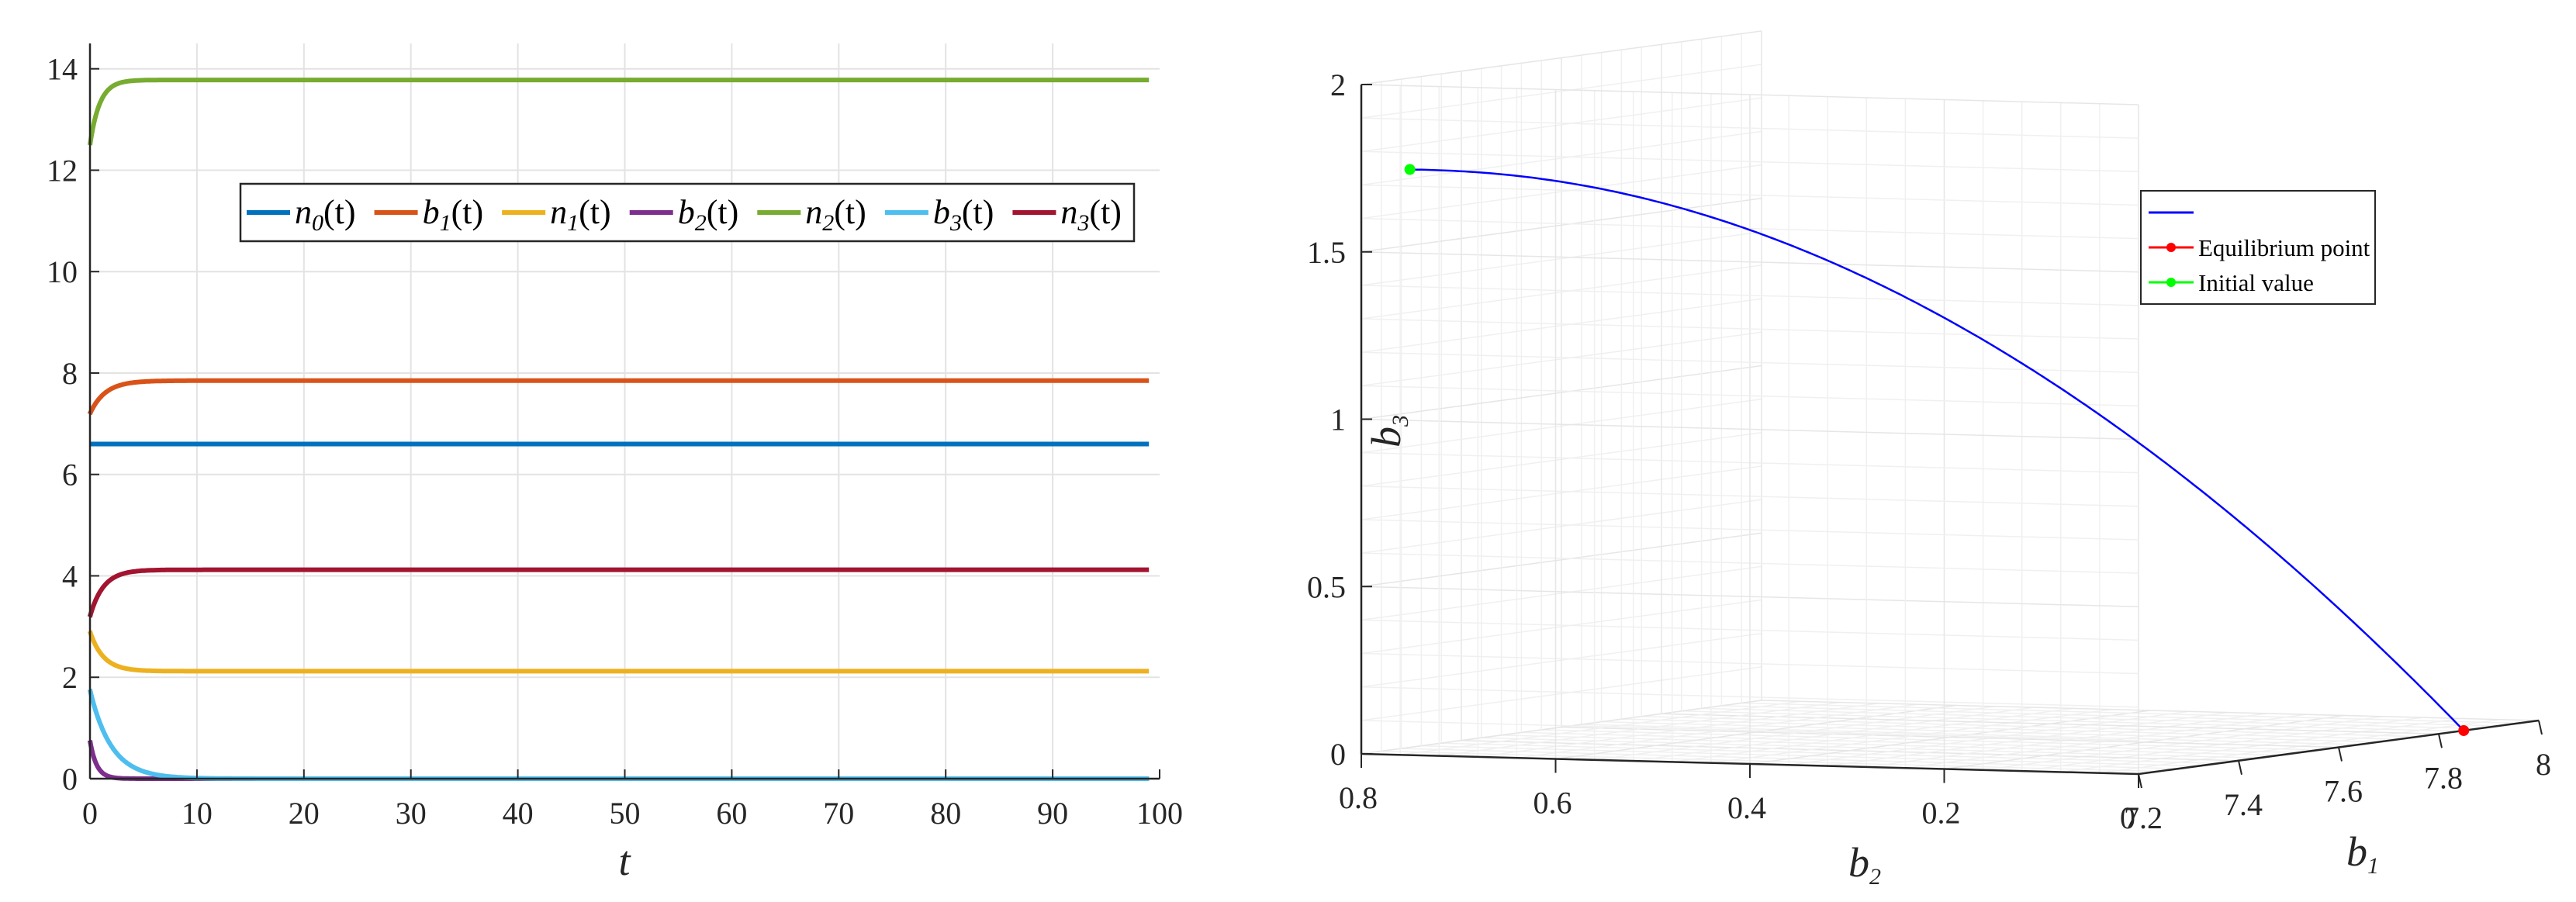  What do you see at coordinates (2543, 764) in the screenshot?
I see `b1-tick-label: 8` at bounding box center [2543, 764].